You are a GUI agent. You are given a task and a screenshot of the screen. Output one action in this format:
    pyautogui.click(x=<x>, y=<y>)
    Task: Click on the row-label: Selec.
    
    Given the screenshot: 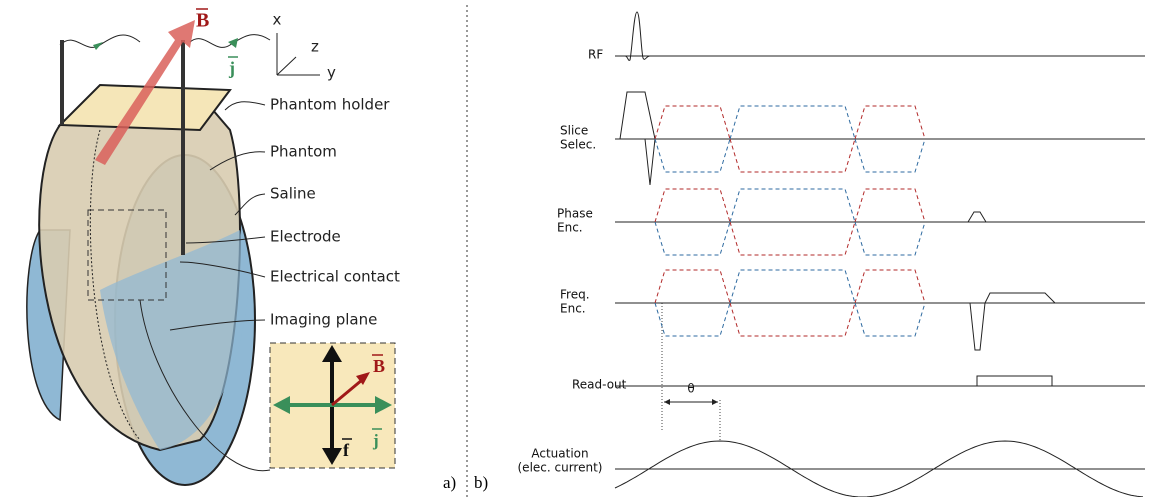 What is the action you would take?
    pyautogui.click(x=578, y=145)
    